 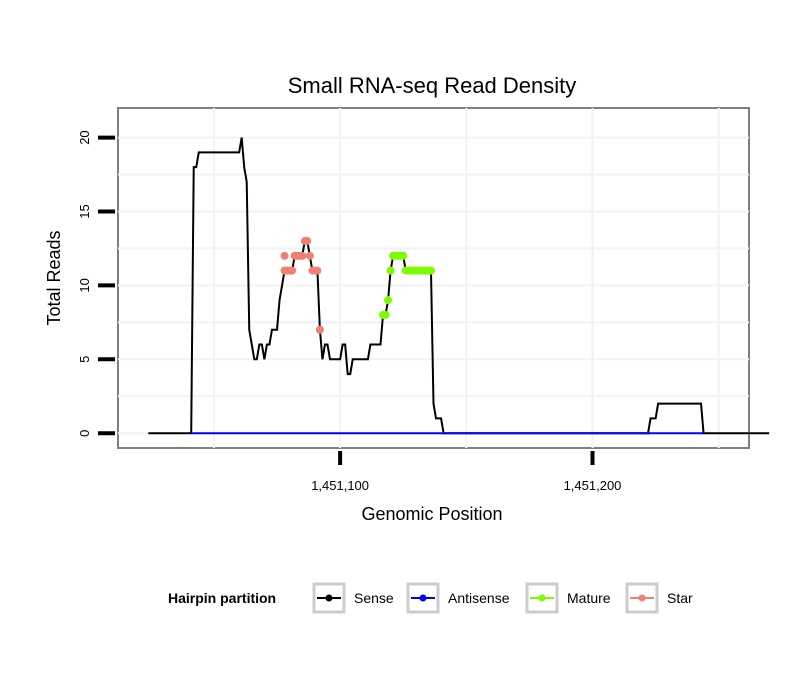 I want to click on legend-title: Hairpin partition, so click(x=222, y=598).